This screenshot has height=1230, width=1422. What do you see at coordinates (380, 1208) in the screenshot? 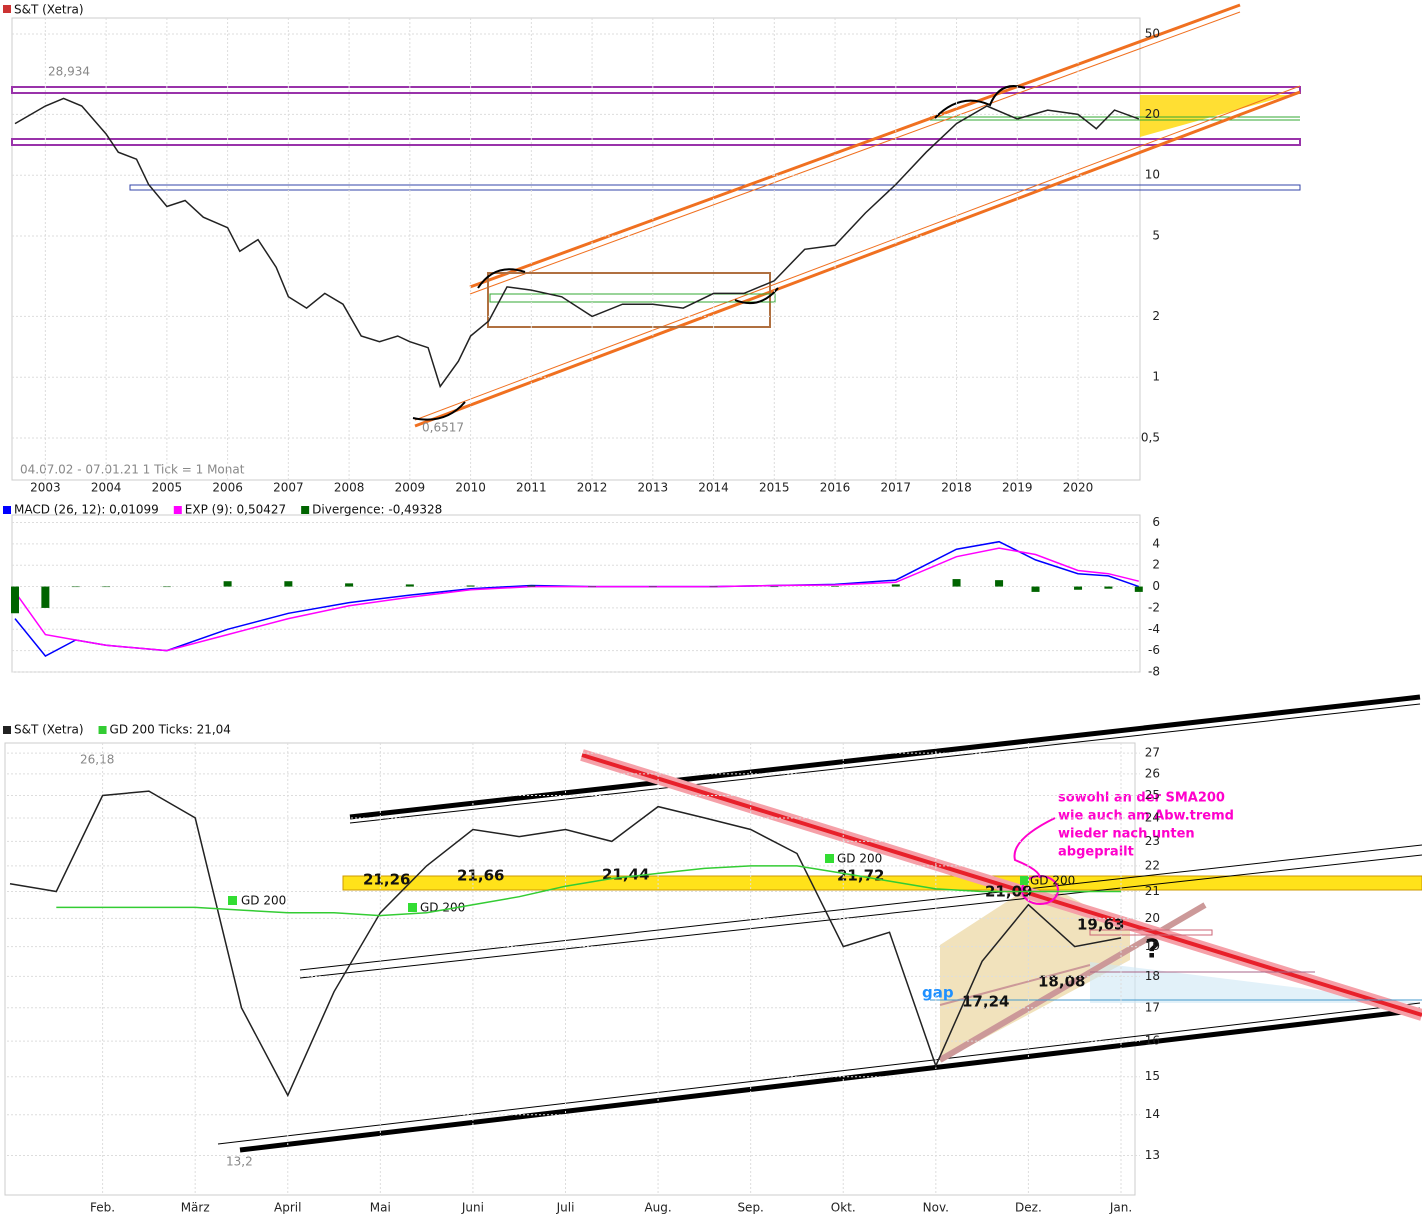
I see `x-tick-label: Mai` at bounding box center [380, 1208].